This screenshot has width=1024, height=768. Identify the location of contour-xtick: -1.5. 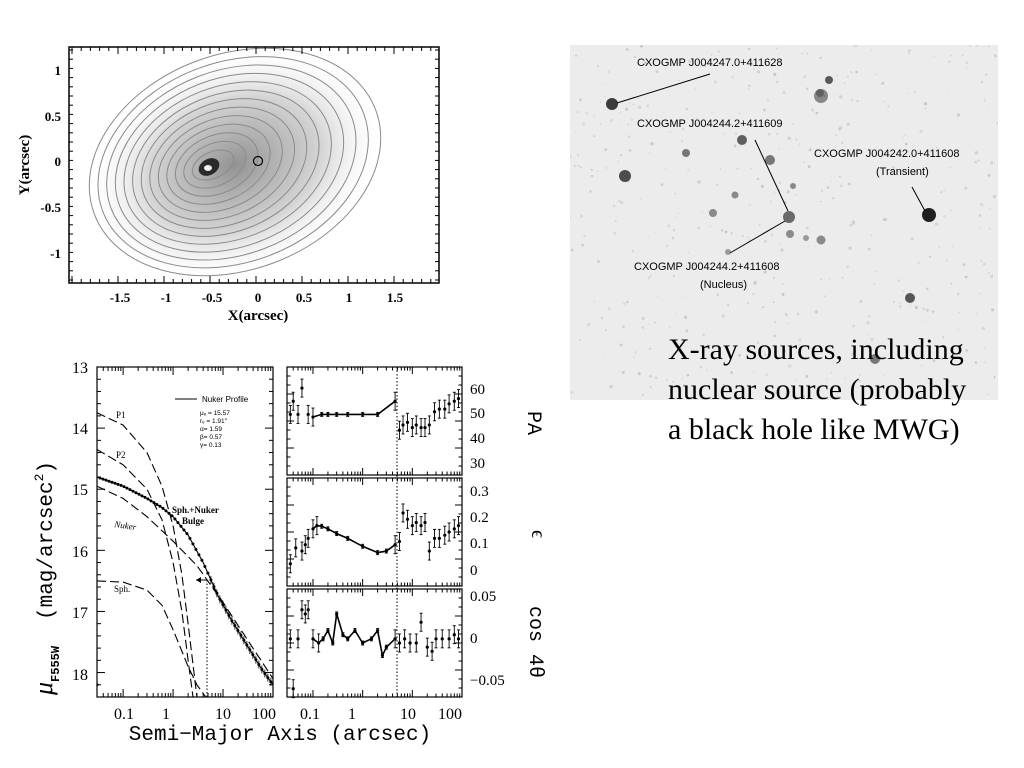
(120, 297).